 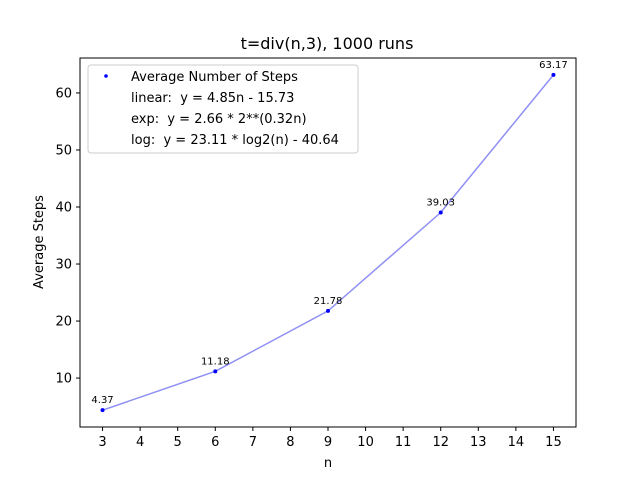 I want to click on y-tick-label: 20, so click(x=63, y=322).